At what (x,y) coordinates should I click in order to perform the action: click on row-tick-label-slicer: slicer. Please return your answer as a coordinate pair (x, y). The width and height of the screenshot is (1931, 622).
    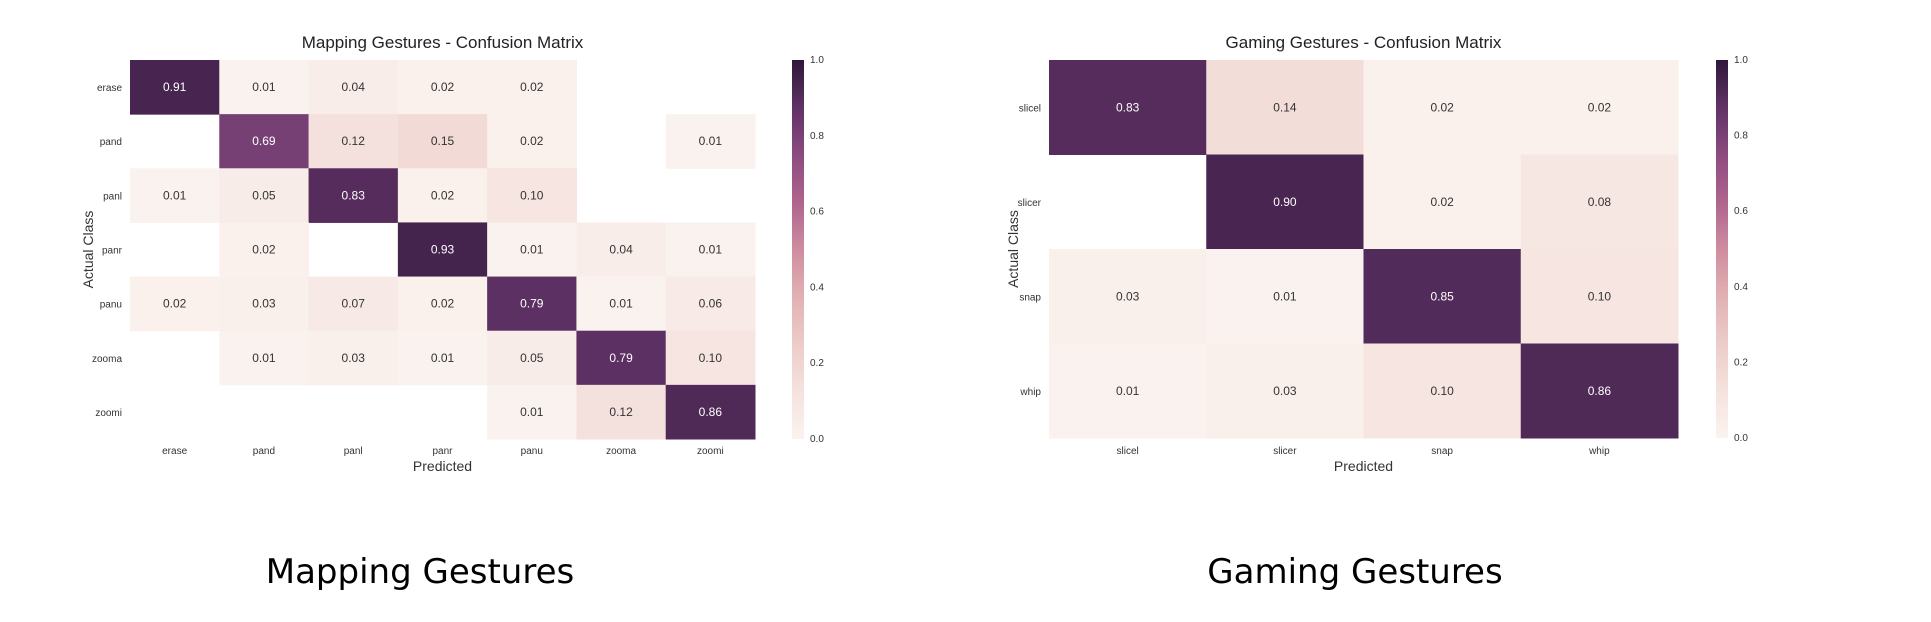
    Looking at the image, I should click on (1030, 203).